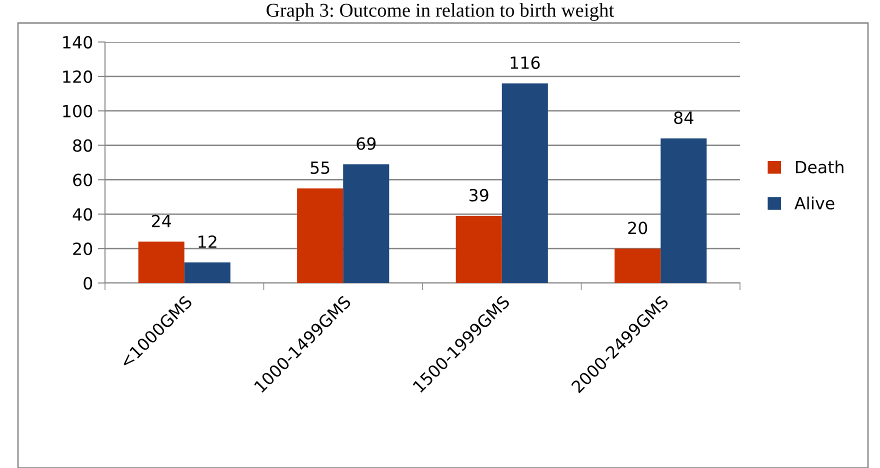 The image size is (880, 468). I want to click on y-tick-label: 40, so click(82, 214).